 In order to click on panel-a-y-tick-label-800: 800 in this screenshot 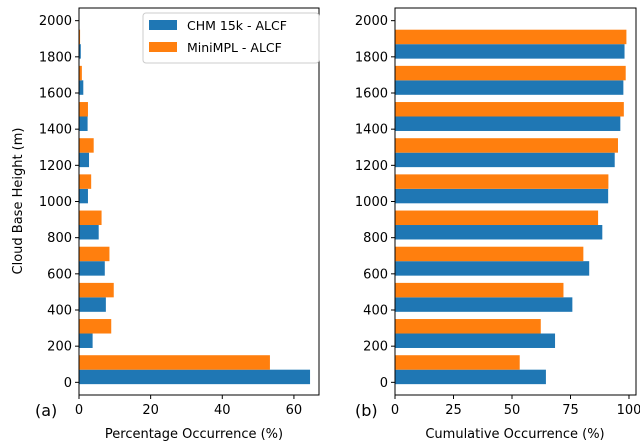, I will do `click(59, 238)`.